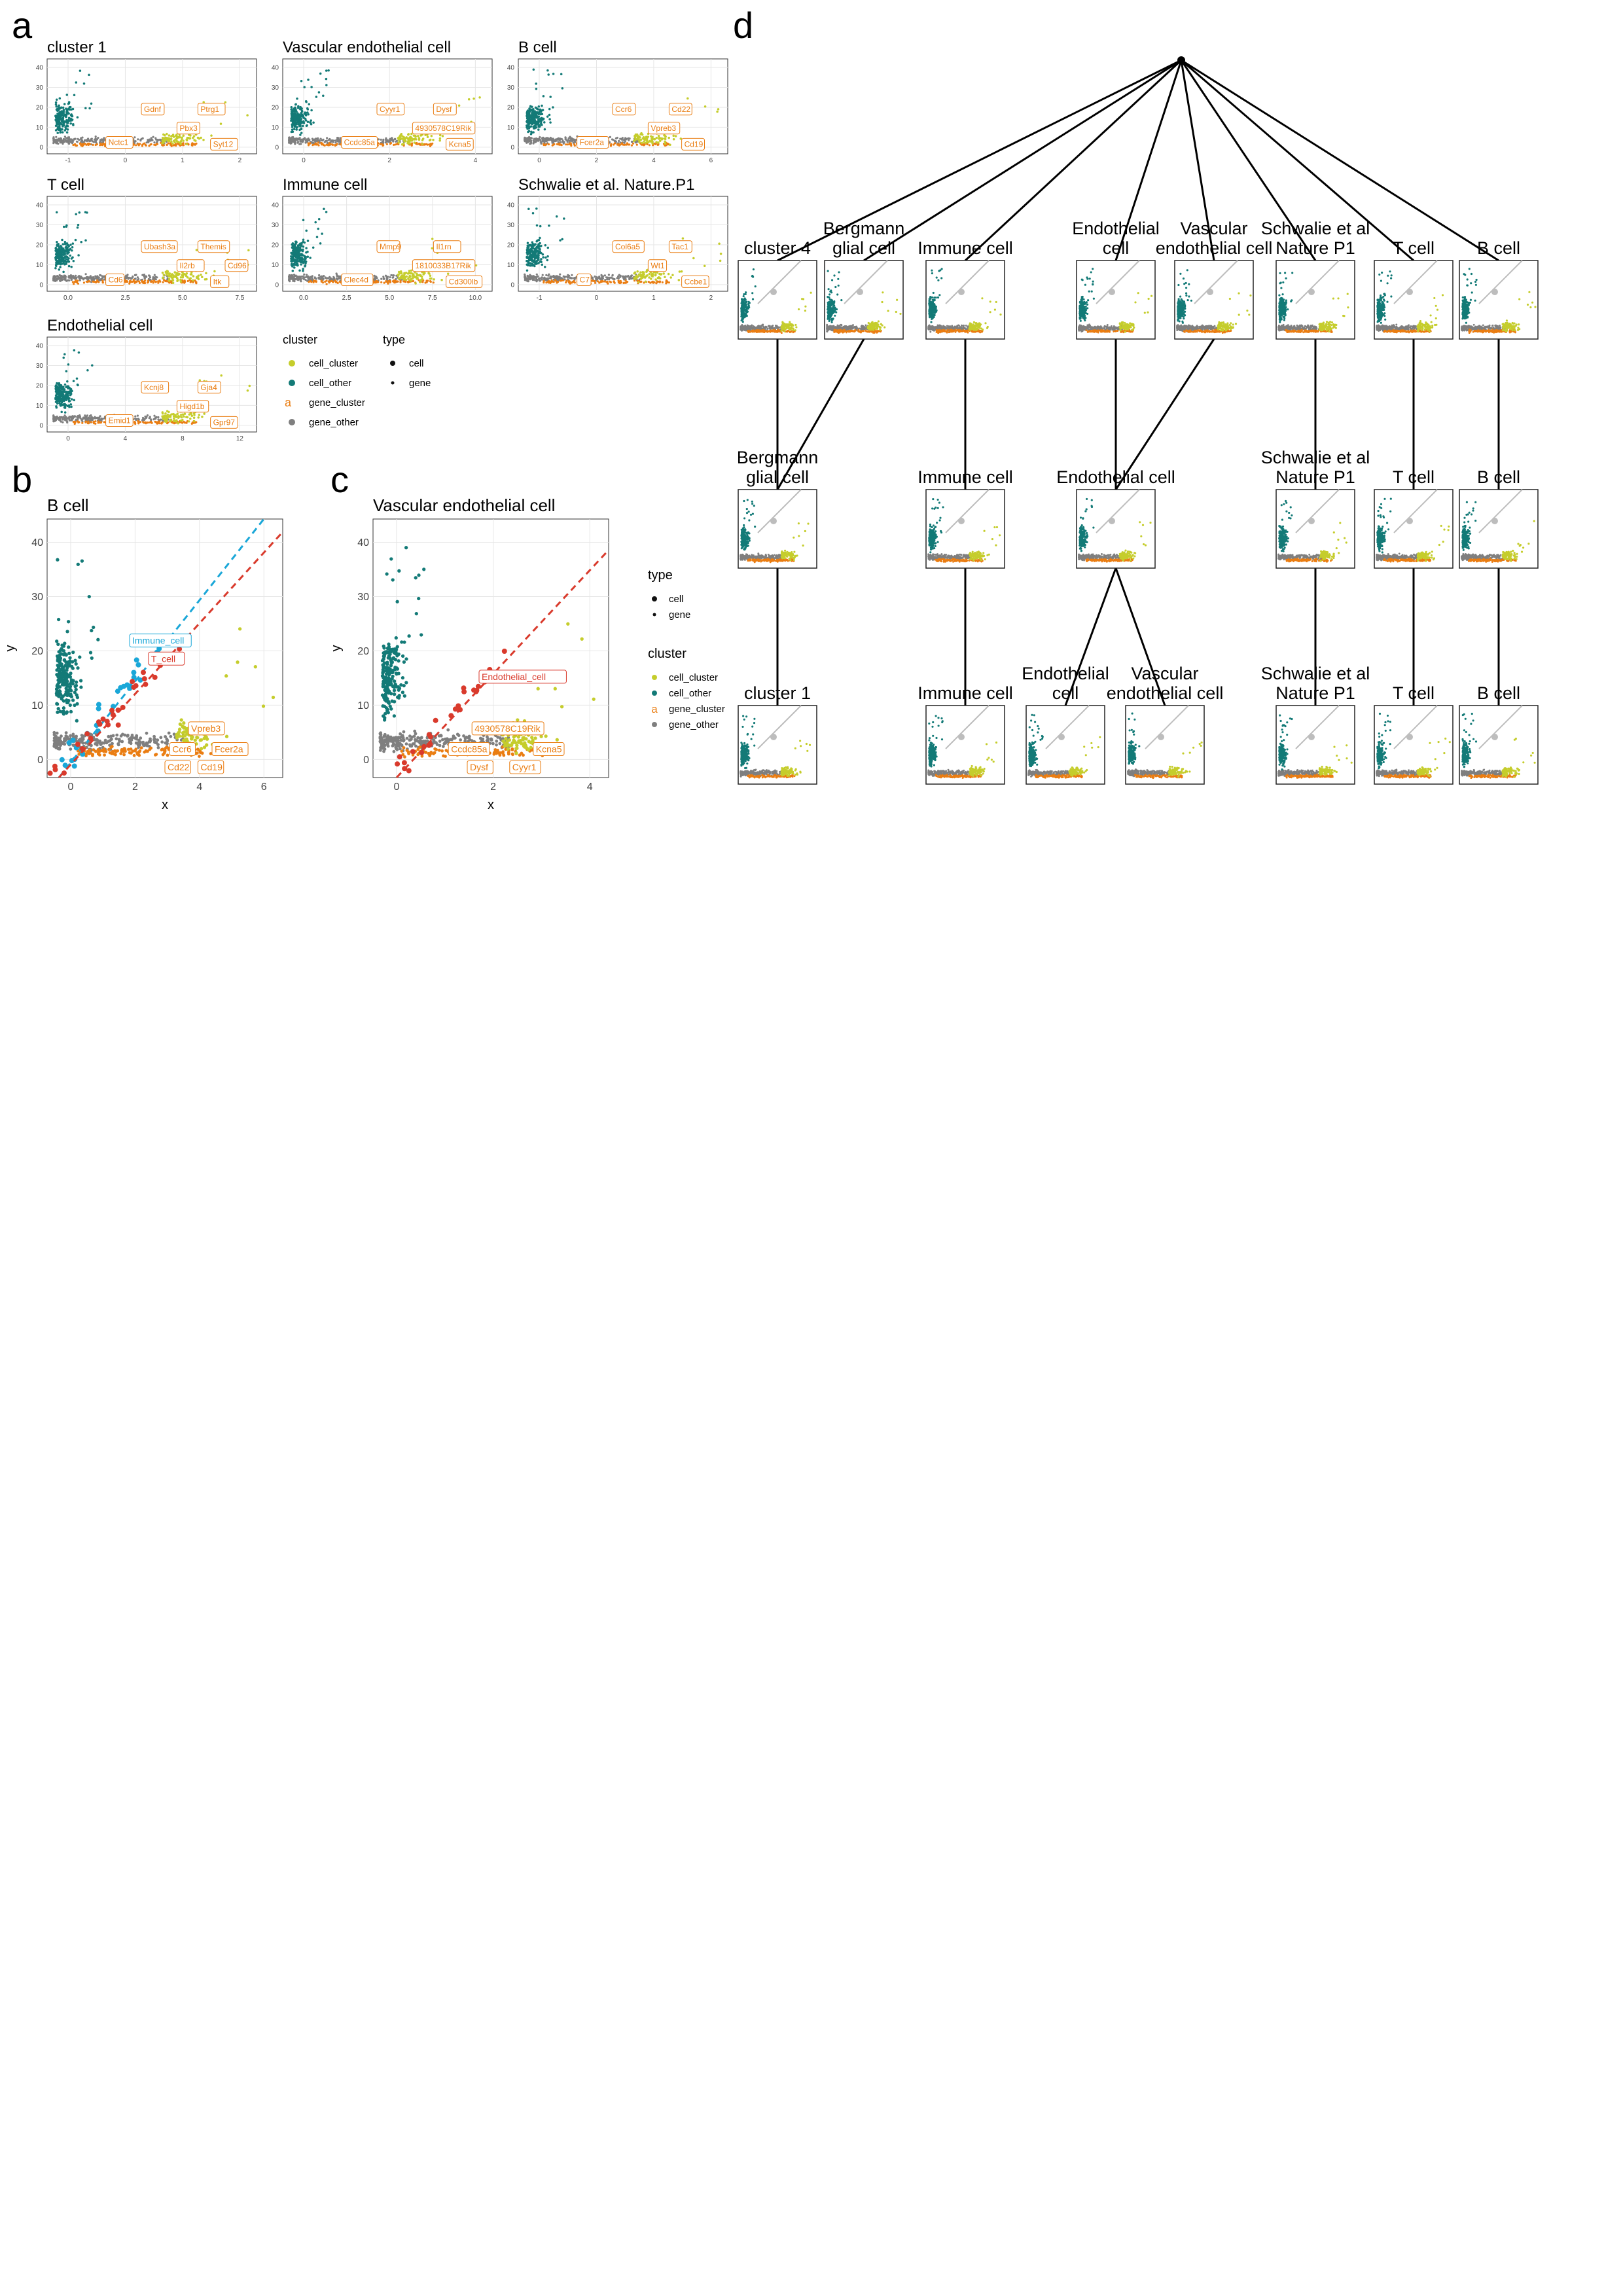 The image size is (1623, 2296). What do you see at coordinates (240, 160) in the screenshot?
I see `x-tick-label: 2` at bounding box center [240, 160].